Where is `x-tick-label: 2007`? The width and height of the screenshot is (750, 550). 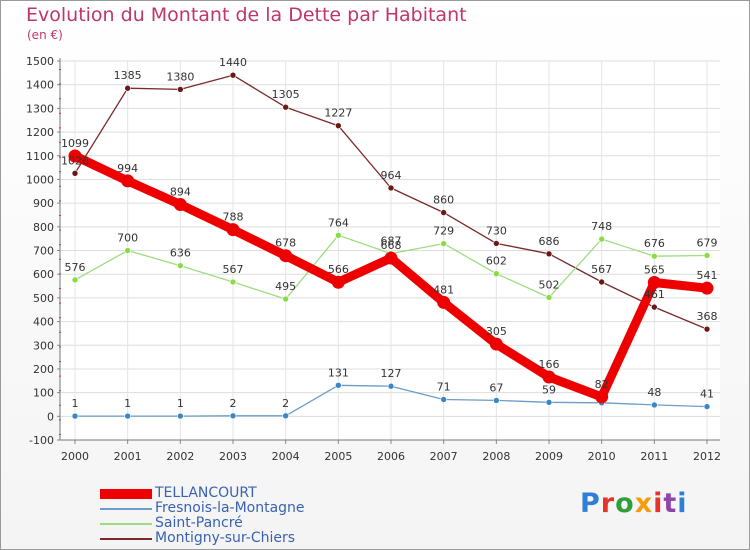 x-tick-label: 2007 is located at coordinates (444, 456).